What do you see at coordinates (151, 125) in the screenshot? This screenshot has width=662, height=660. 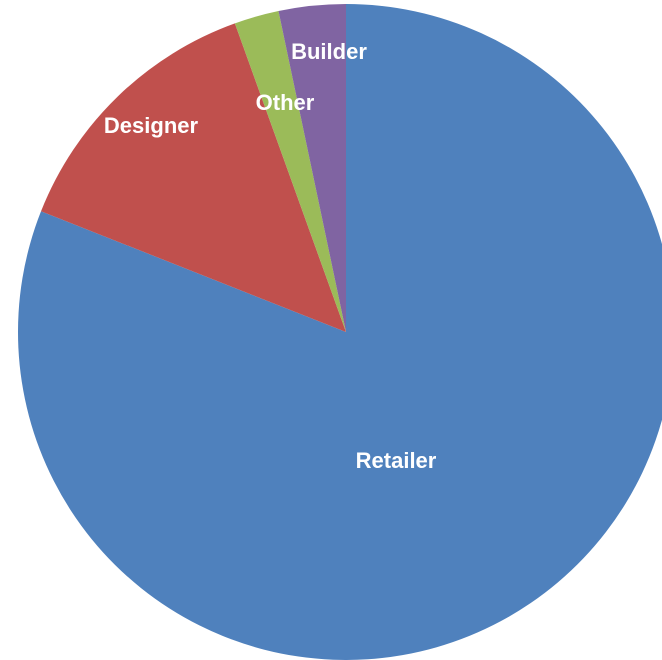 I see `slice-label-designer: Designer` at bounding box center [151, 125].